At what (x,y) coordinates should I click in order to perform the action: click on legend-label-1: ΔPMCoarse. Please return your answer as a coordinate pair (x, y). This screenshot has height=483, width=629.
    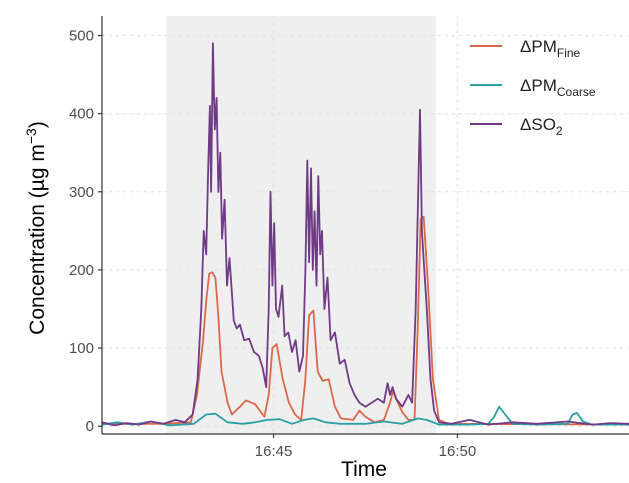
    Looking at the image, I should click on (558, 87).